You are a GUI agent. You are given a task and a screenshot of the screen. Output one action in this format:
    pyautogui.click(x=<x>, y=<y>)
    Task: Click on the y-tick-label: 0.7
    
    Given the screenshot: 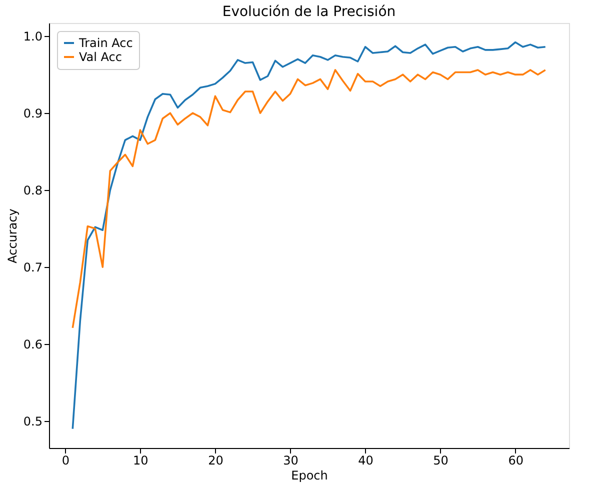 What is the action you would take?
    pyautogui.click(x=32, y=267)
    